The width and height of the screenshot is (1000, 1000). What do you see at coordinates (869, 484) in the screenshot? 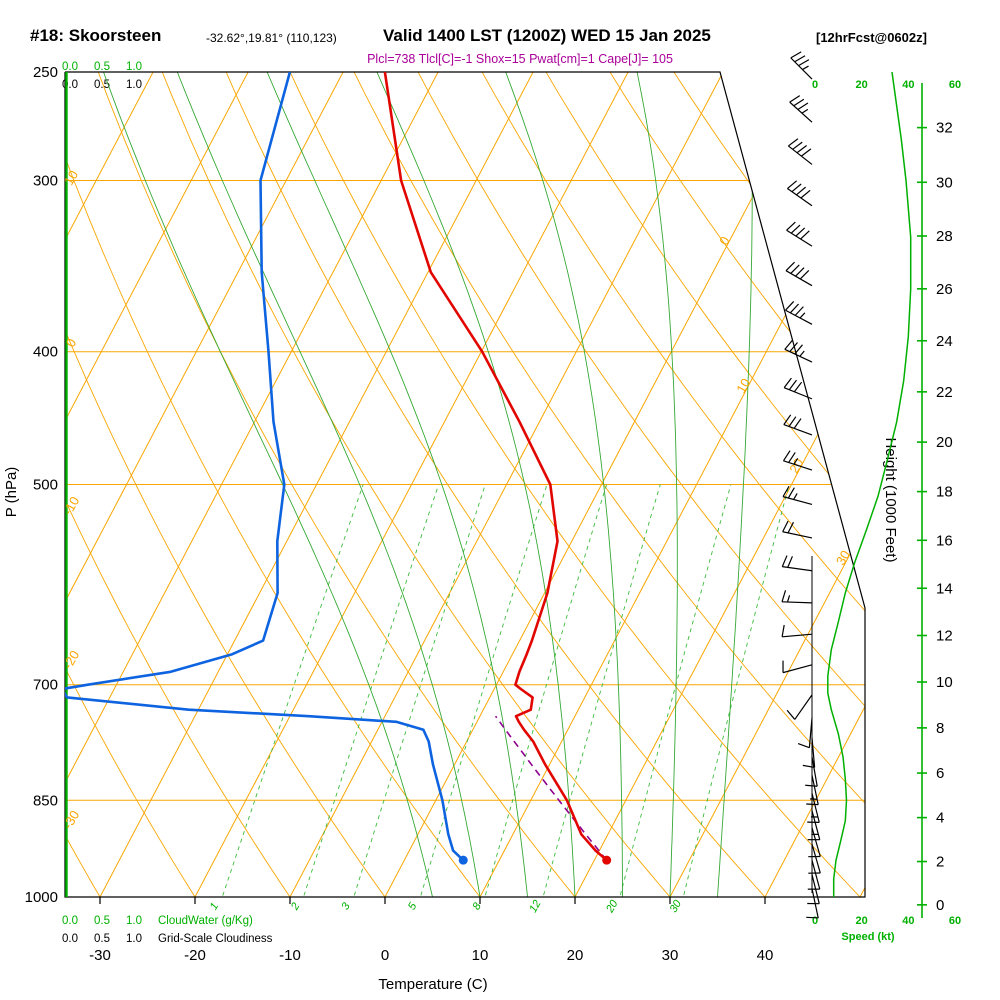
I see `wind-speed-profile` at bounding box center [869, 484].